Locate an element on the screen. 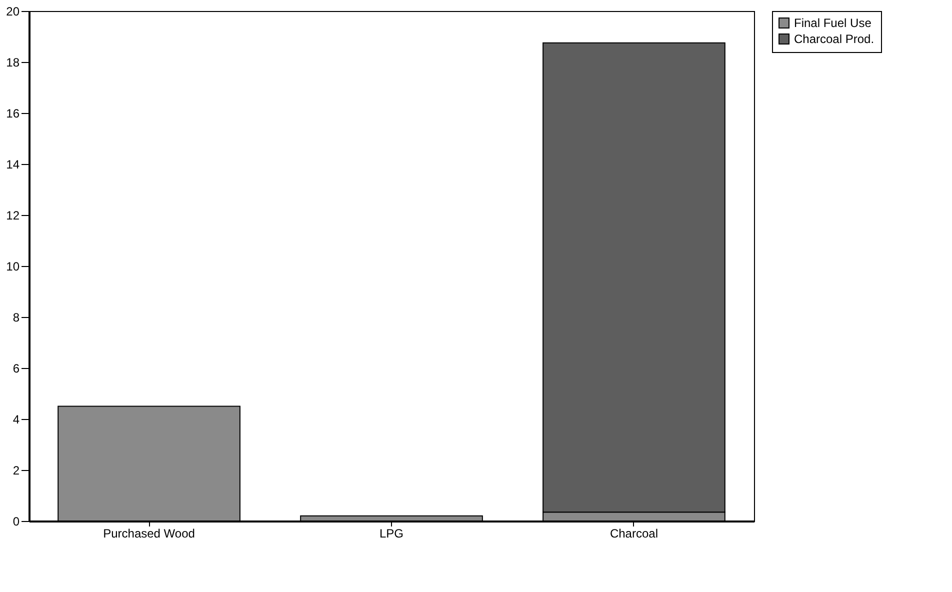  y-tick-label: 0 is located at coordinates (16, 521).